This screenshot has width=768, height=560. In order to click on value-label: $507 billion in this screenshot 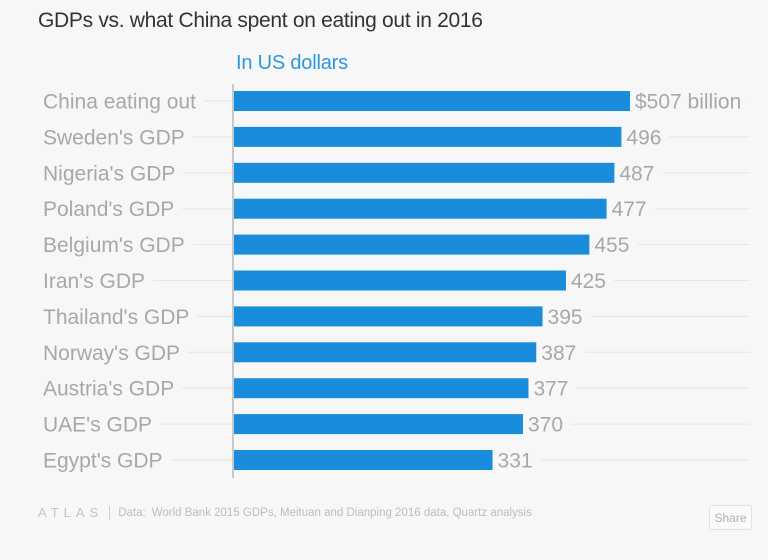, I will do `click(688, 102)`.